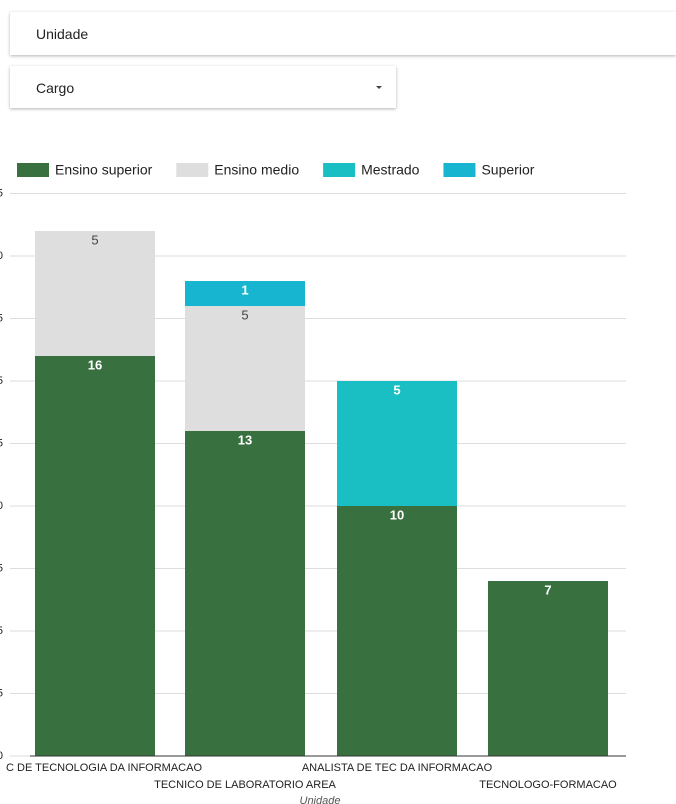 This screenshot has height=804, width=676. I want to click on unidade-filter: Unidade, so click(343, 33).